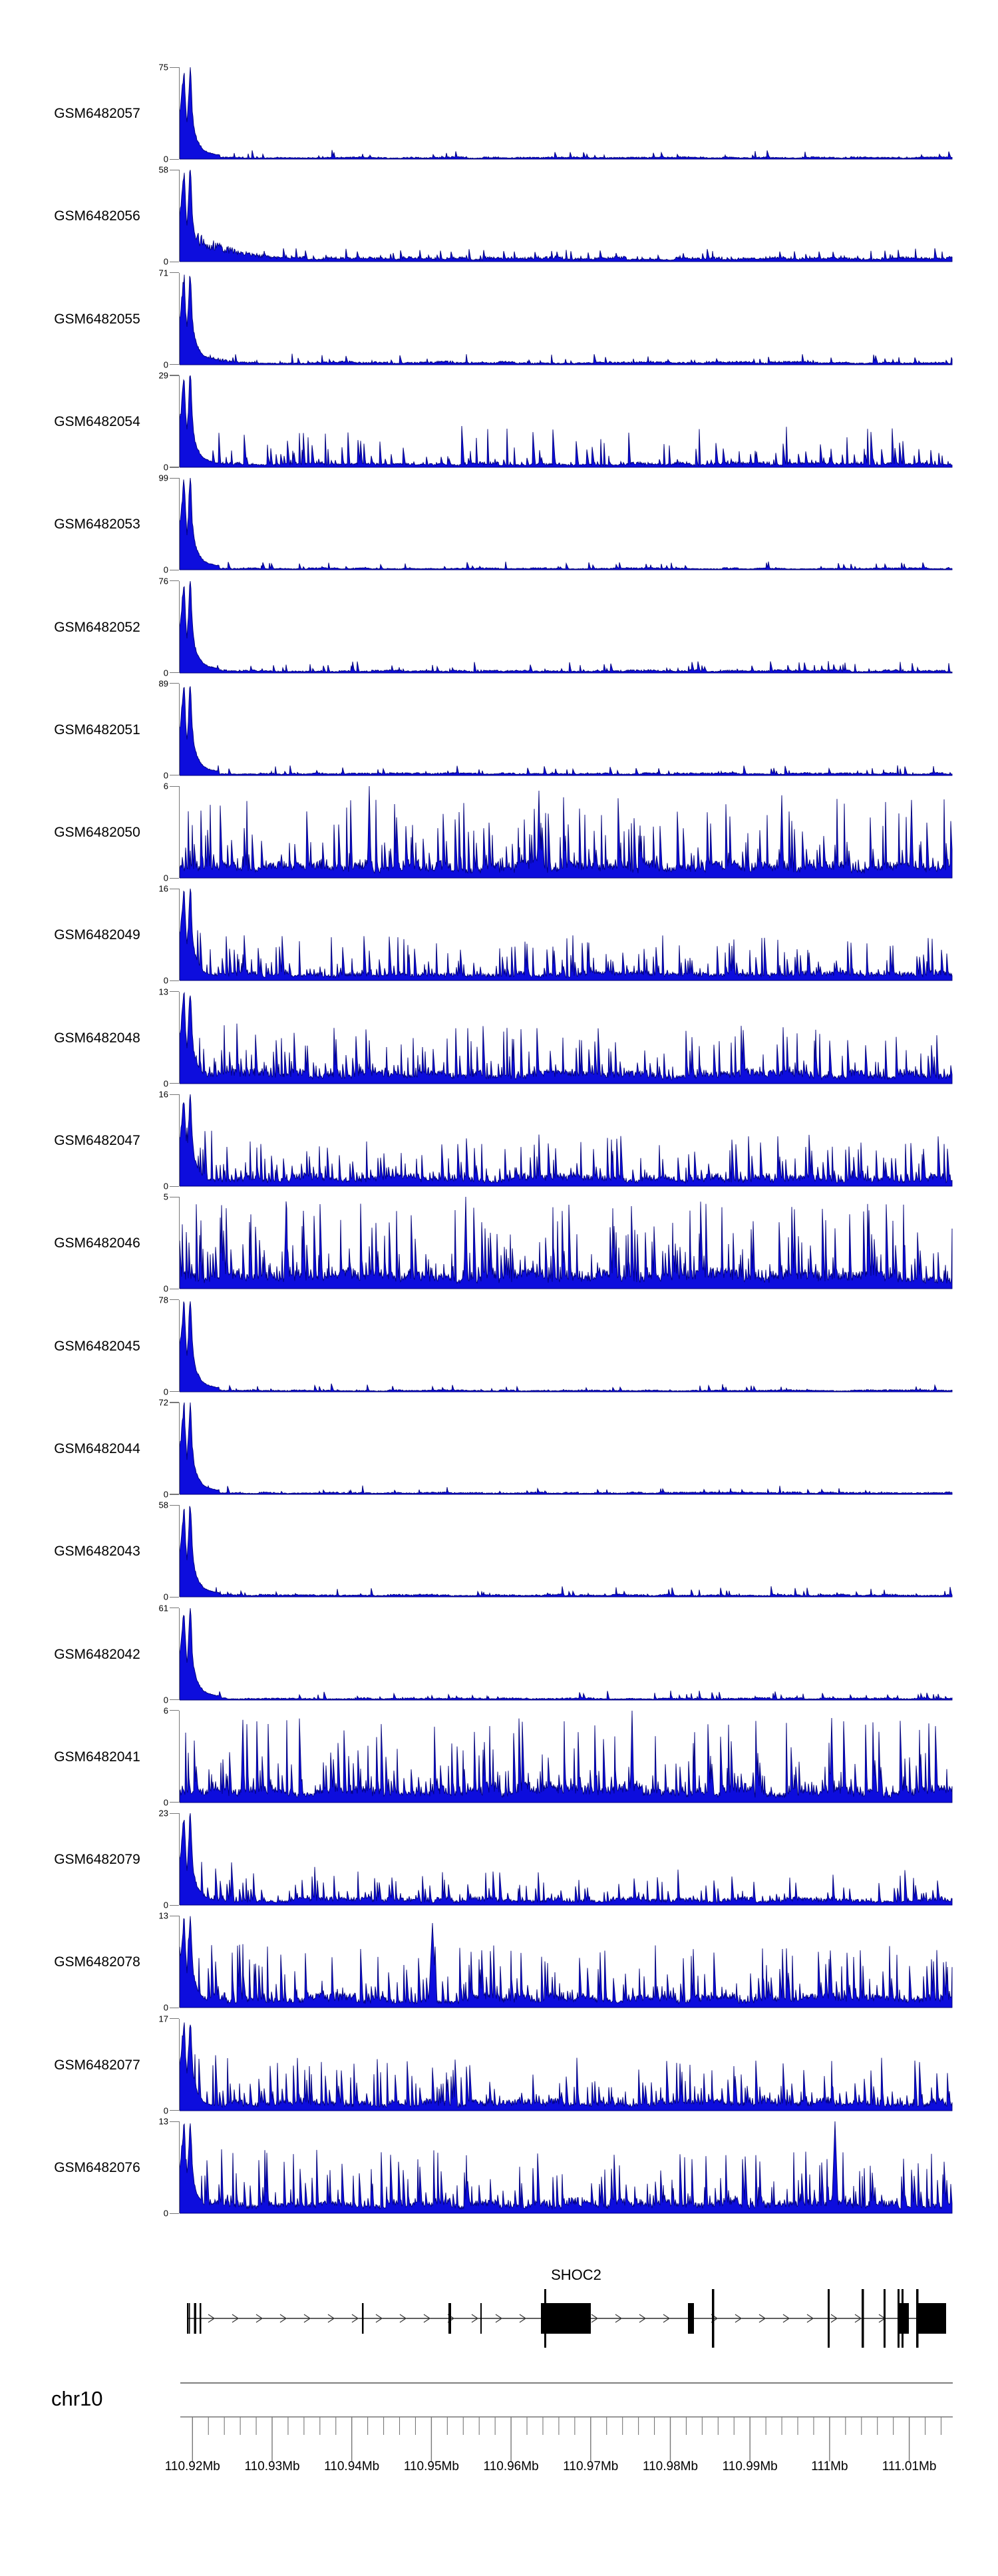 The width and height of the screenshot is (998, 2576). What do you see at coordinates (97, 1140) in the screenshot?
I see `track-sample-label: GSM6482047` at bounding box center [97, 1140].